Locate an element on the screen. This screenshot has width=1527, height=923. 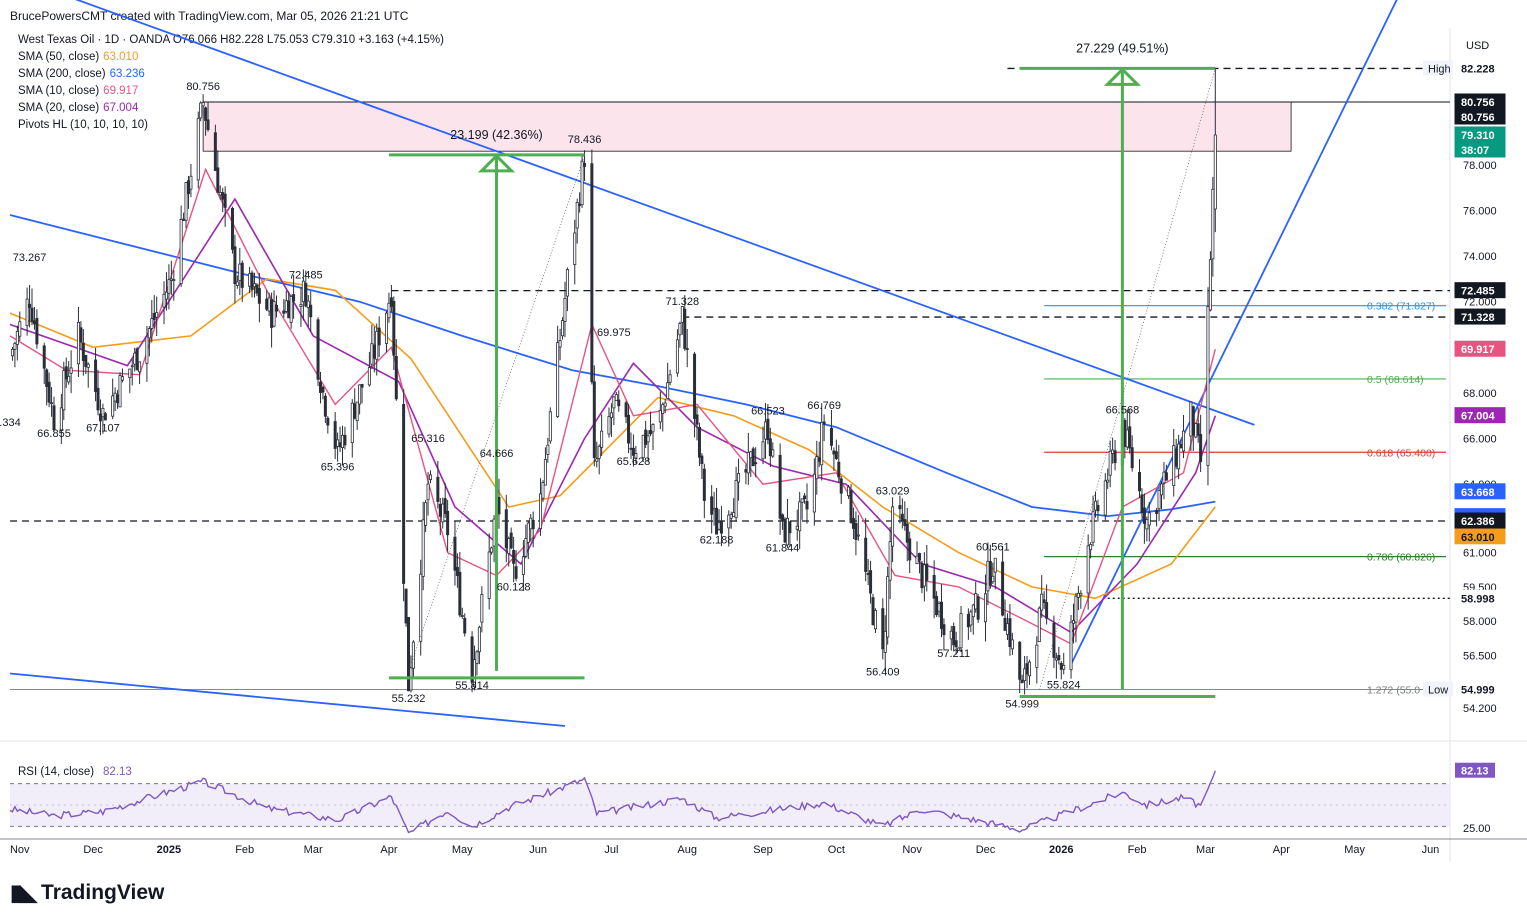
legend-pivots: Pivots HL (10, 10, 10, 10) is located at coordinates (83, 125).